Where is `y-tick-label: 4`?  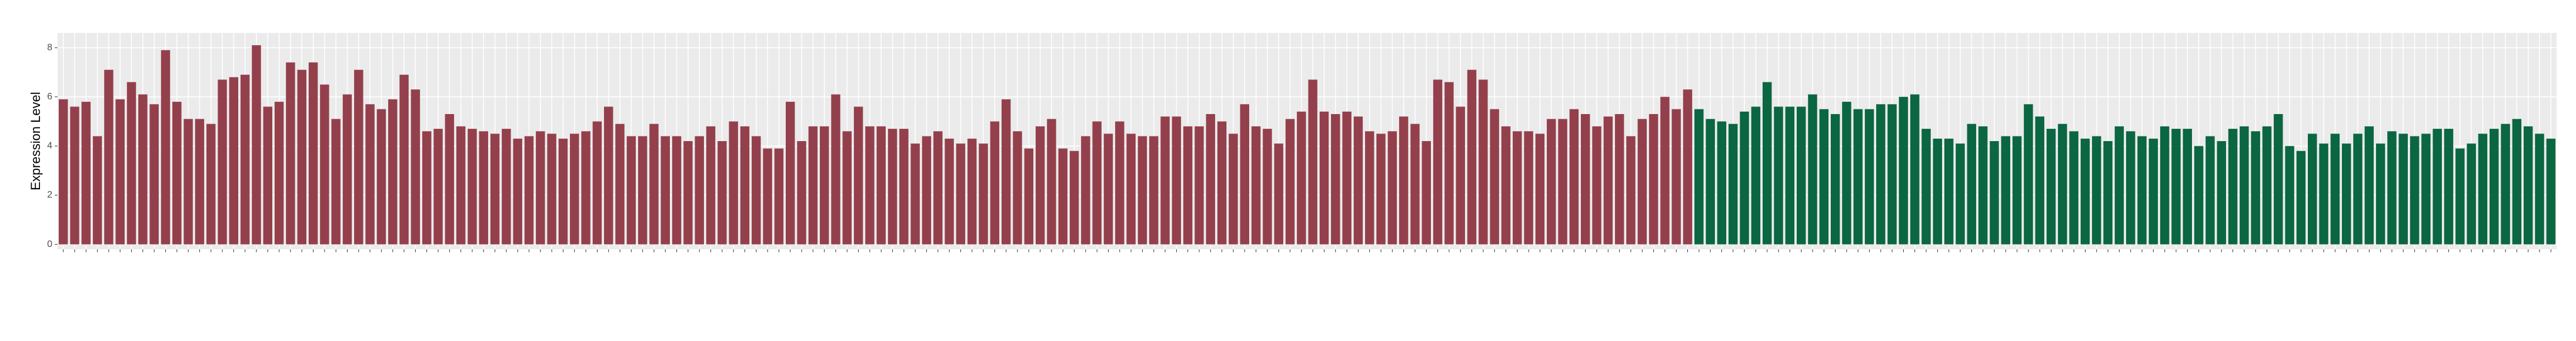
y-tick-label: 4 is located at coordinates (49, 146).